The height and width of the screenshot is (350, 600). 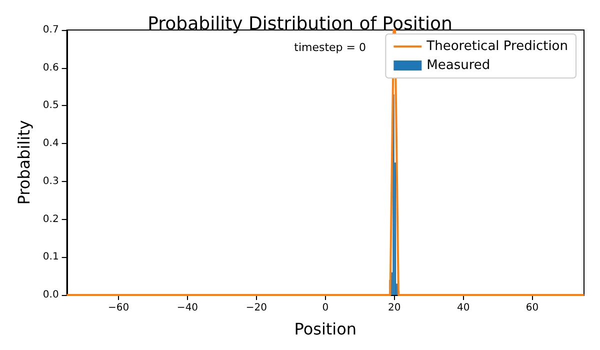 I want to click on legend-label: Measured, so click(x=458, y=65).